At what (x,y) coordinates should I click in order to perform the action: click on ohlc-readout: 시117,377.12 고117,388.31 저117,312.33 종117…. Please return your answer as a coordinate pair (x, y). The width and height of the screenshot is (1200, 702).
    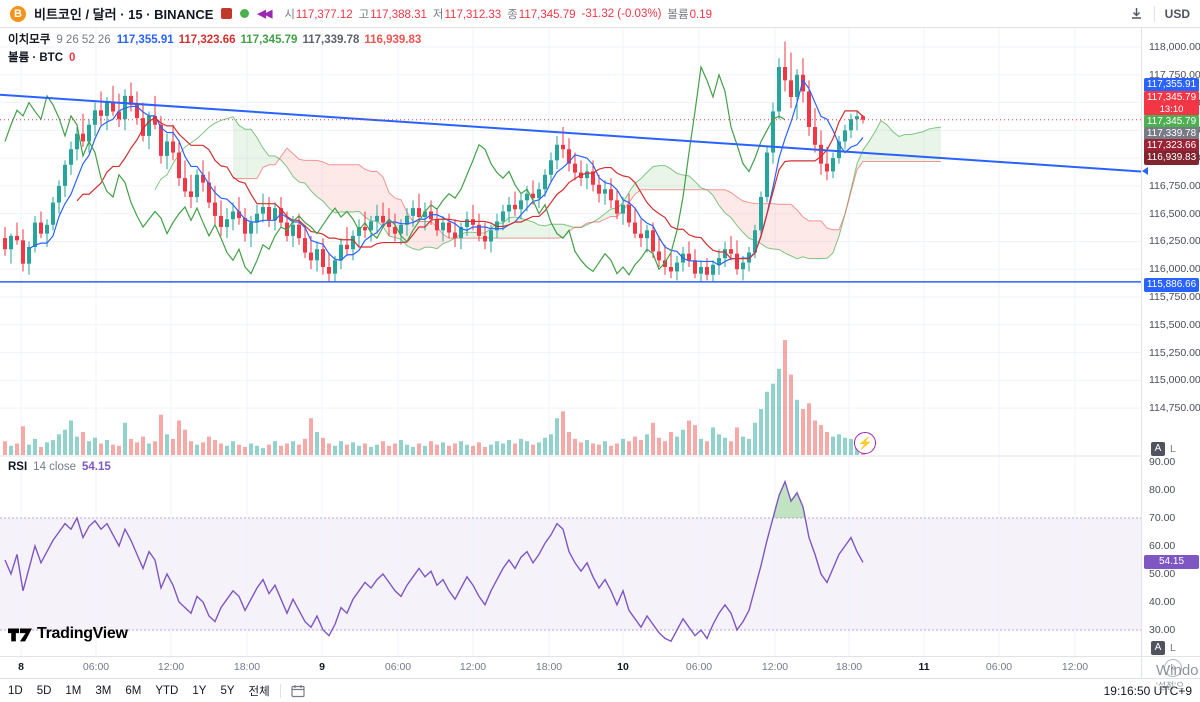
    Looking at the image, I should click on (498, 14).